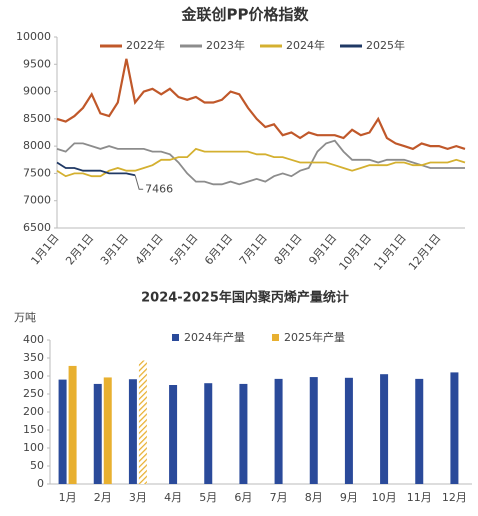 Image resolution: width=478 pixels, height=516 pixels. Describe the element at coordinates (245, 15) in the screenshot. I see `chart-title: 金联创PP价格指数` at that location.